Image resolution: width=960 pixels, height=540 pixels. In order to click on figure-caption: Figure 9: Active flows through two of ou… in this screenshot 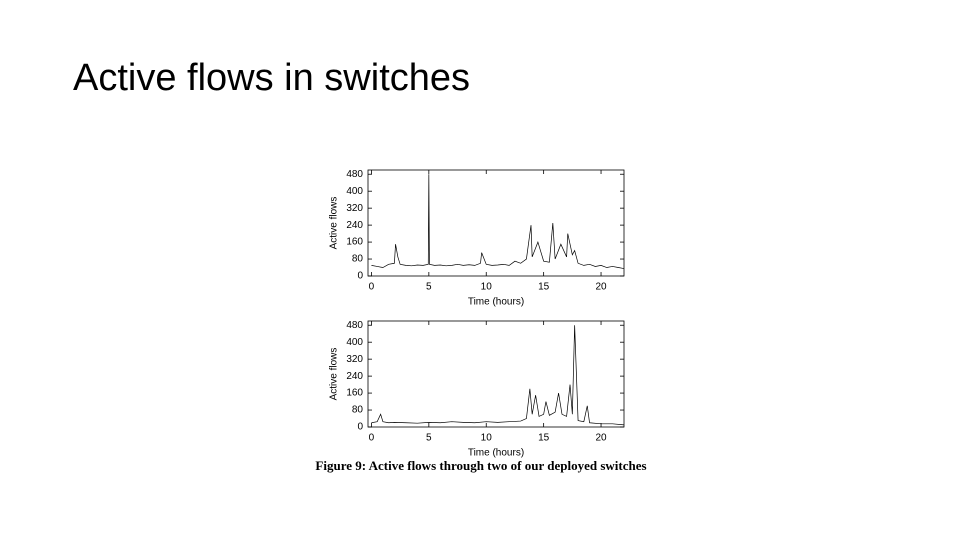, I will do `click(480, 465)`.